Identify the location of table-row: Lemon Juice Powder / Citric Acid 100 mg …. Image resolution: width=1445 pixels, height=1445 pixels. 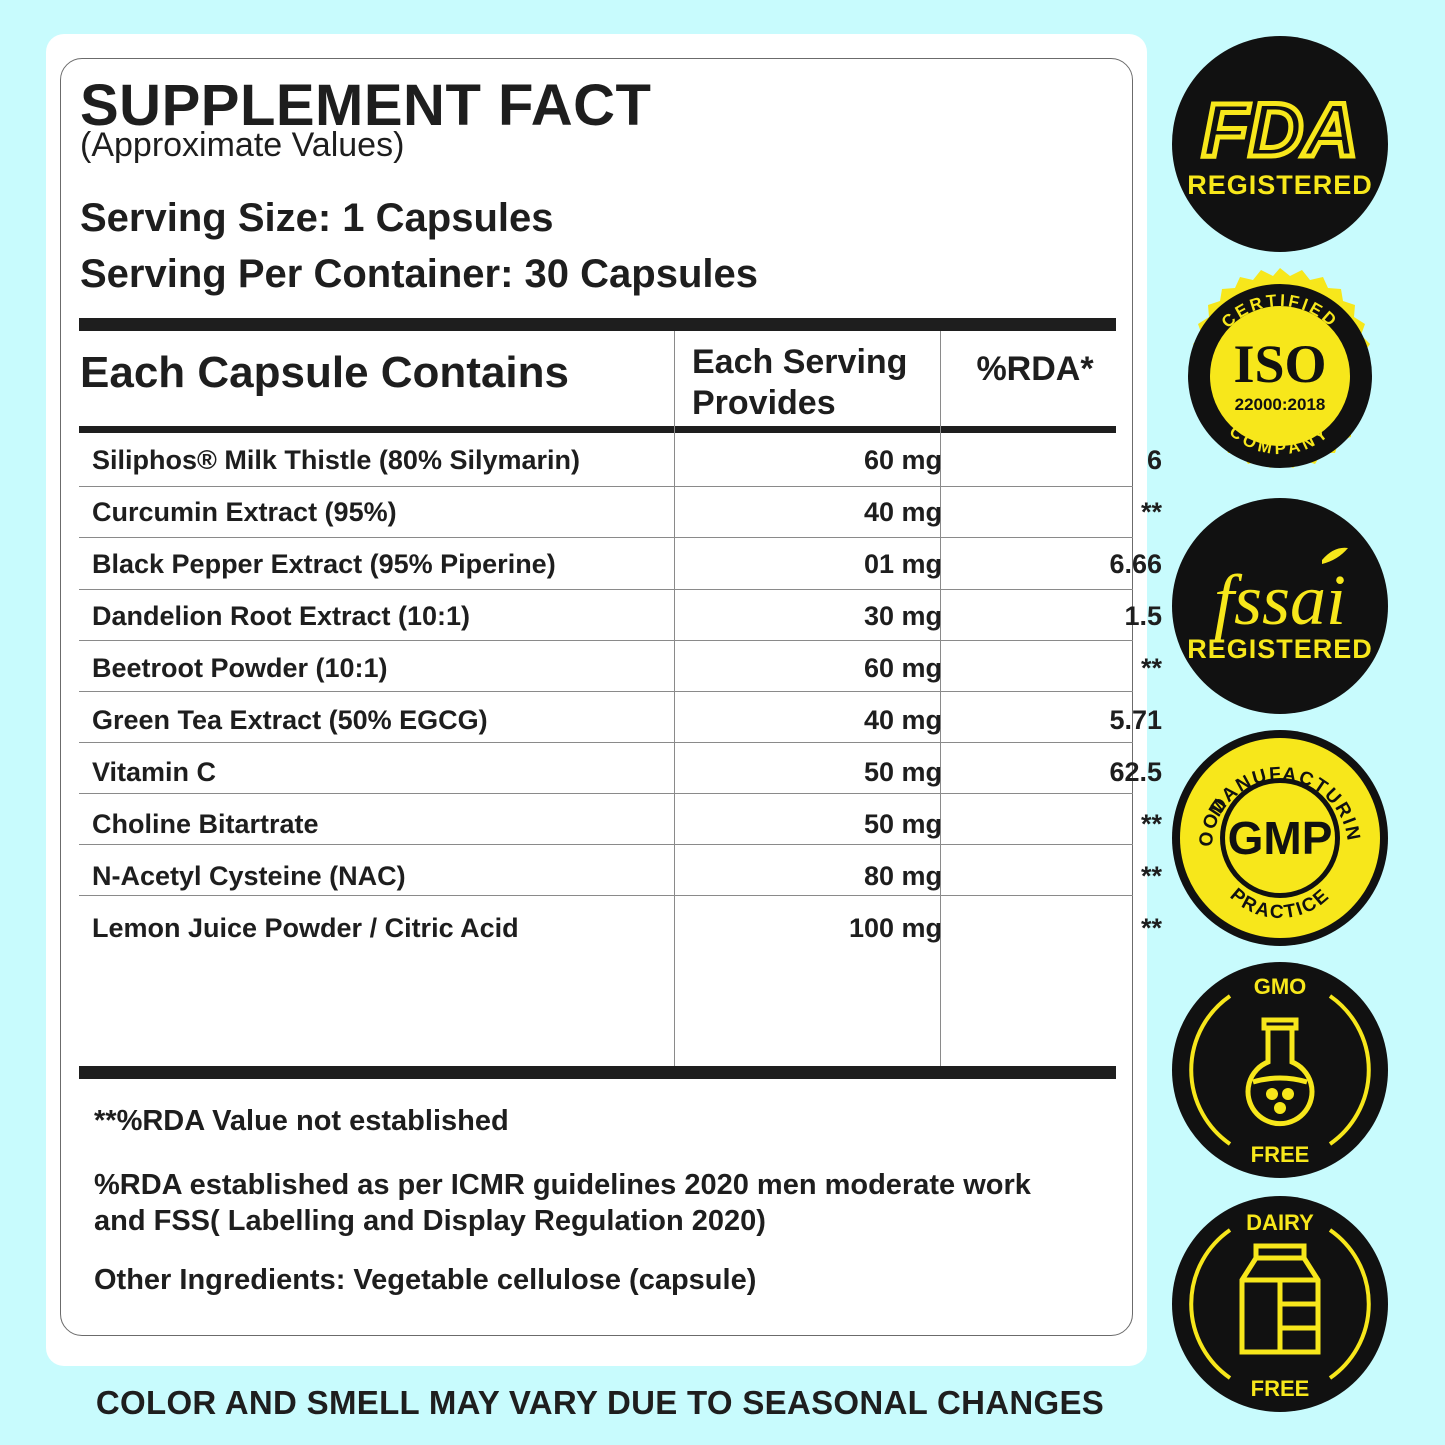
(620, 928).